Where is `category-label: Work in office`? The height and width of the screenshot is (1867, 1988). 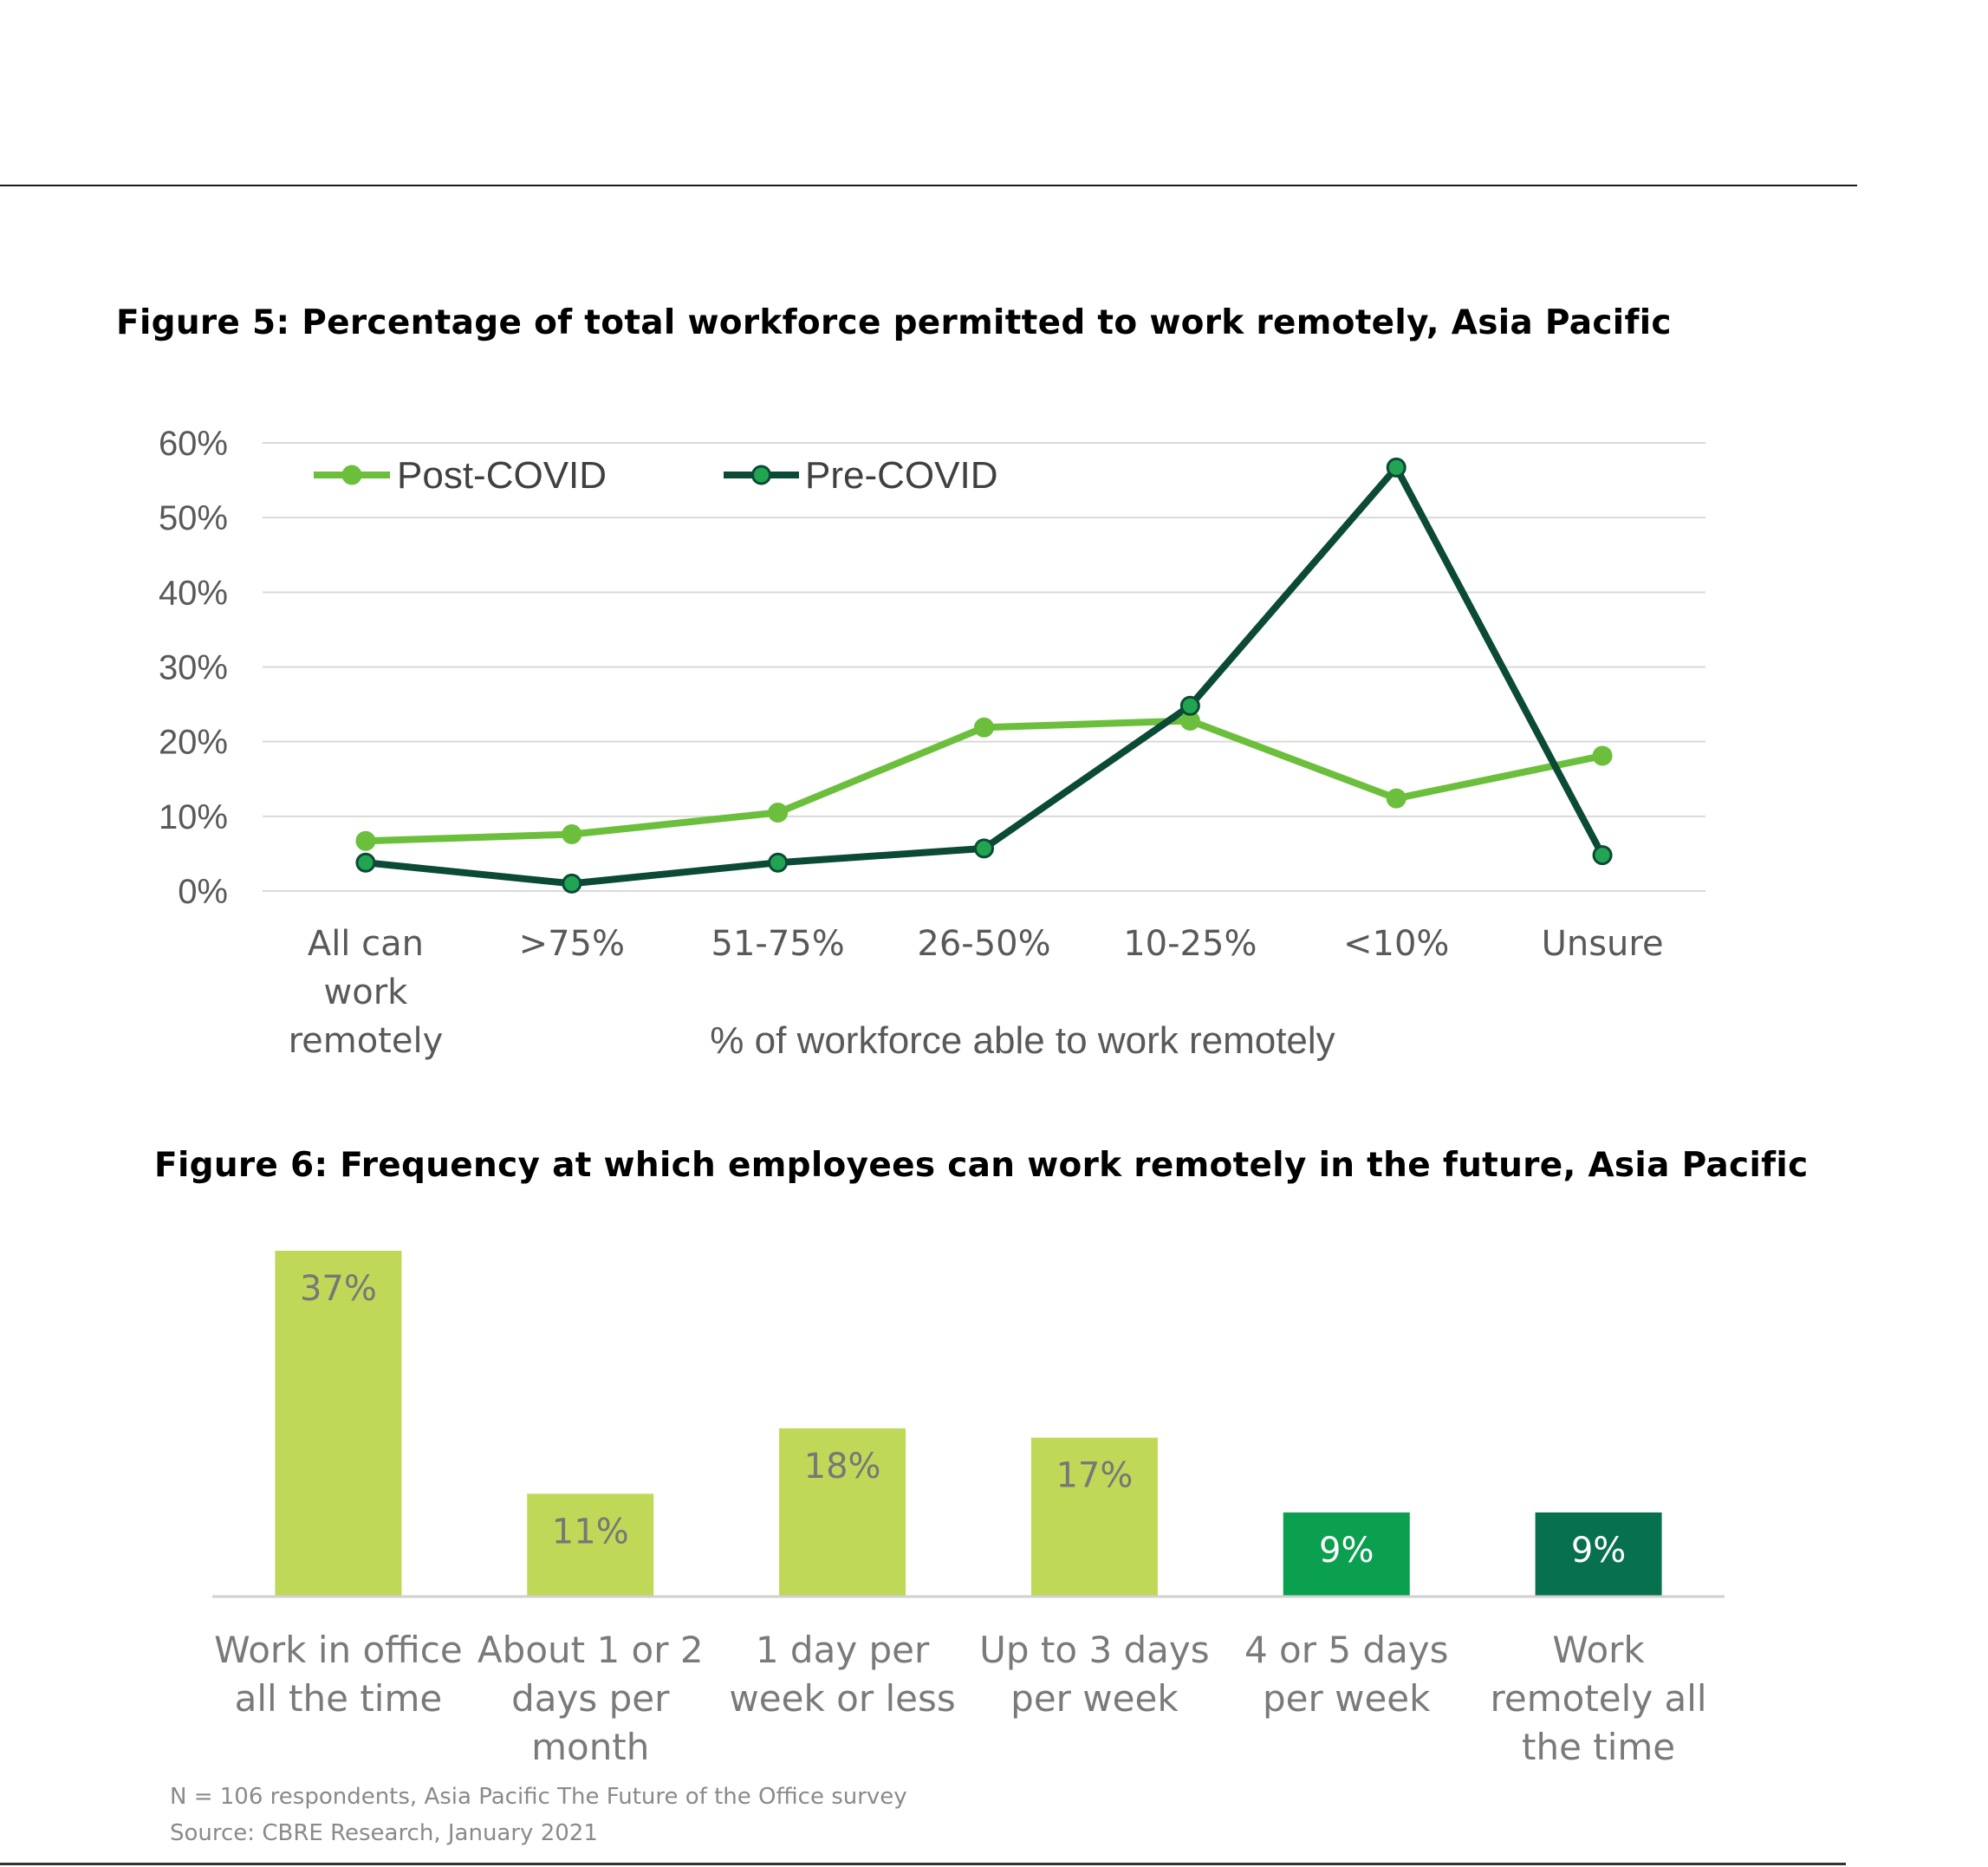
category-label: Work in office is located at coordinates (338, 1650).